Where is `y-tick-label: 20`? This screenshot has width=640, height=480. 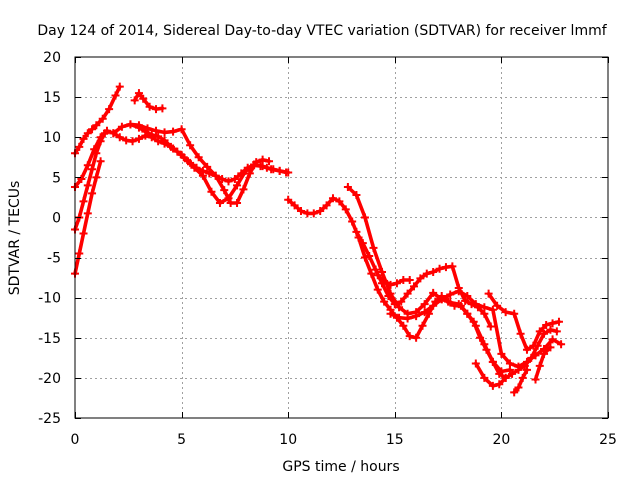 y-tick-label: 20 is located at coordinates (52, 58).